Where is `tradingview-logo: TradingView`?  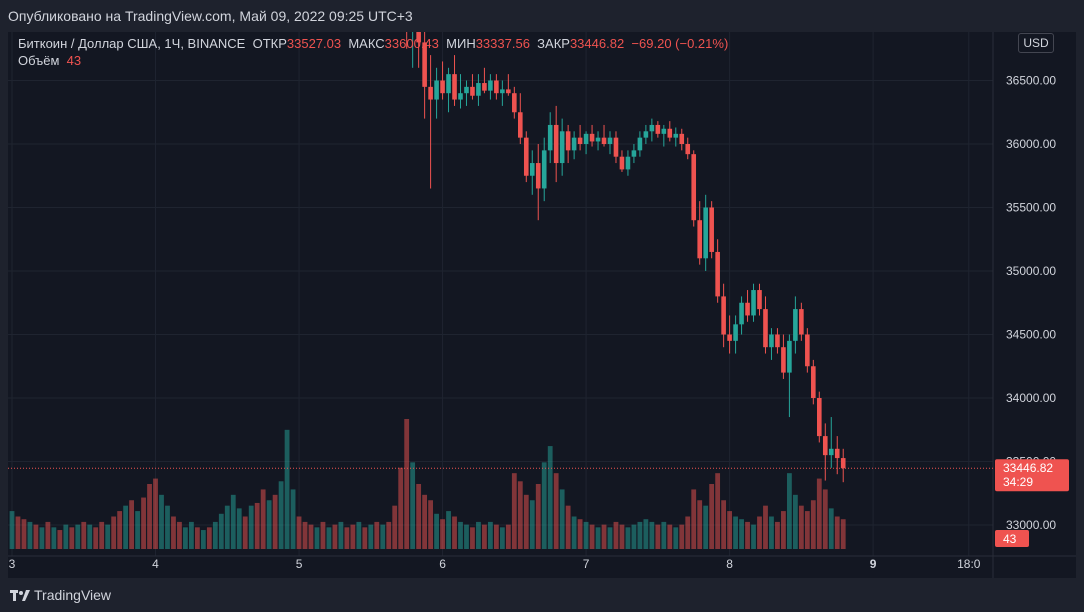 tradingview-logo: TradingView is located at coordinates (60, 595).